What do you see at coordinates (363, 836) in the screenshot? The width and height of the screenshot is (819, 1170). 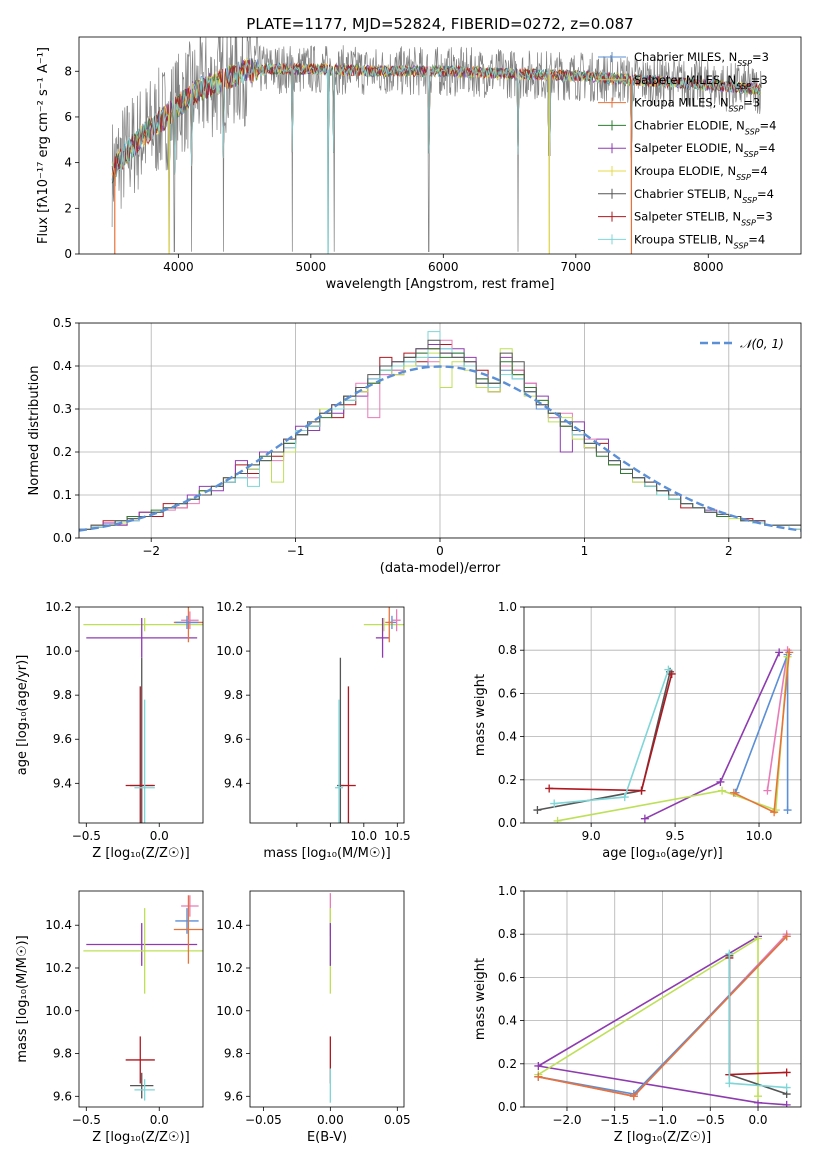 I see `x-tick-label: 10.0` at bounding box center [363, 836].